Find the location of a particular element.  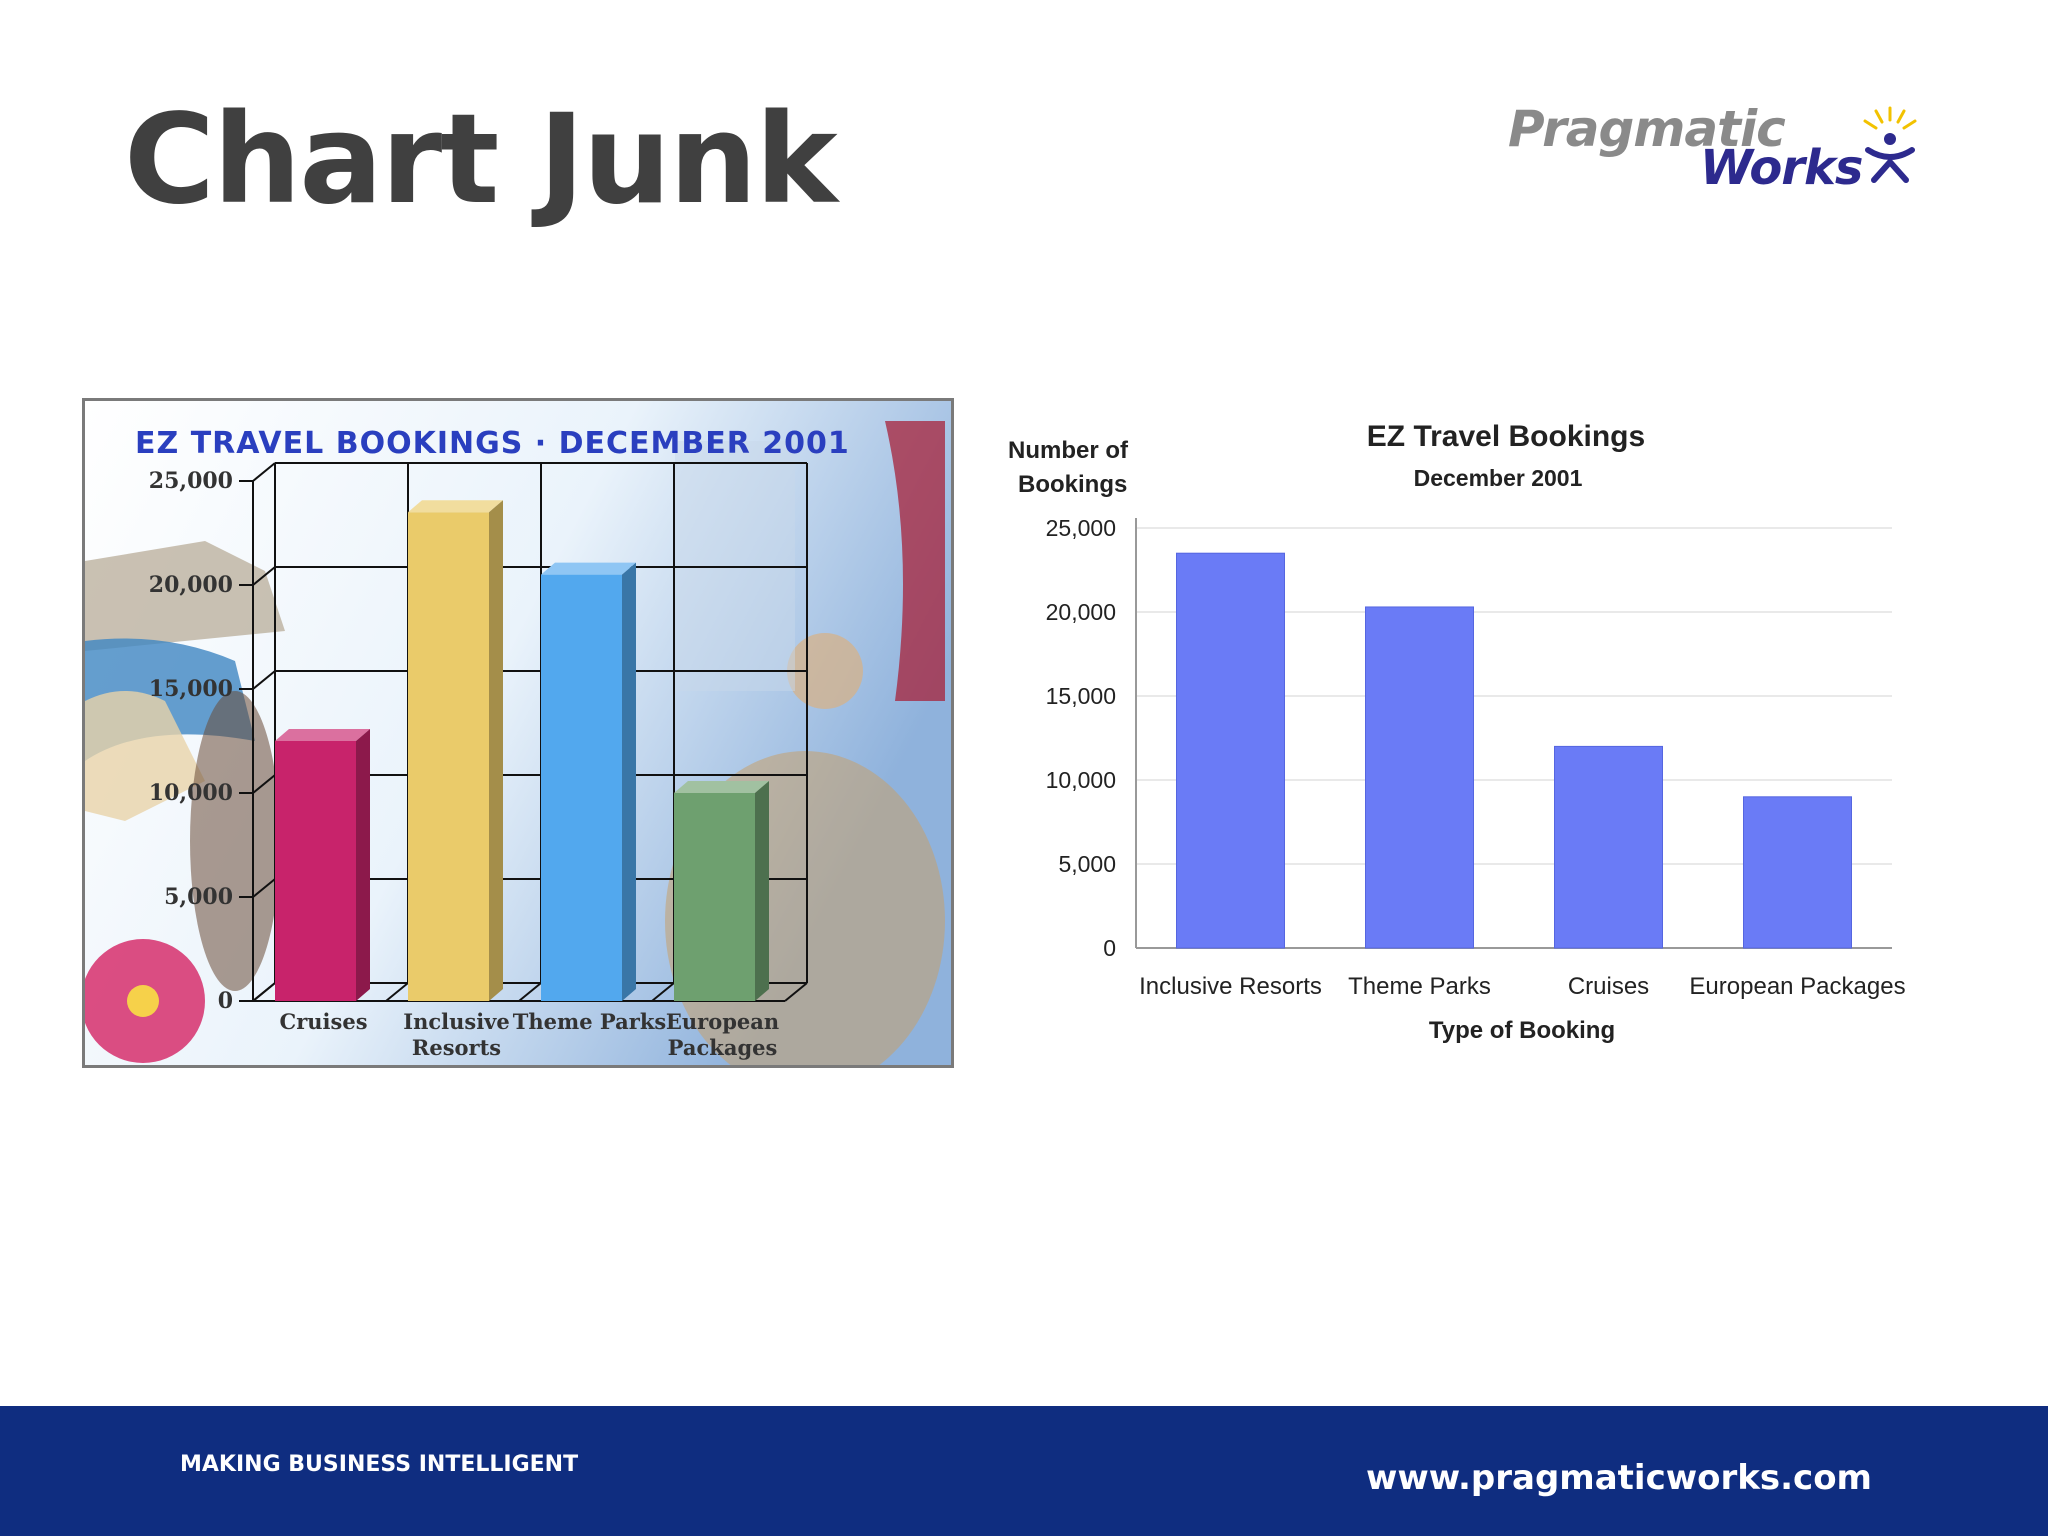

junk-x-tick-label: Cruises is located at coordinates (323, 1021).